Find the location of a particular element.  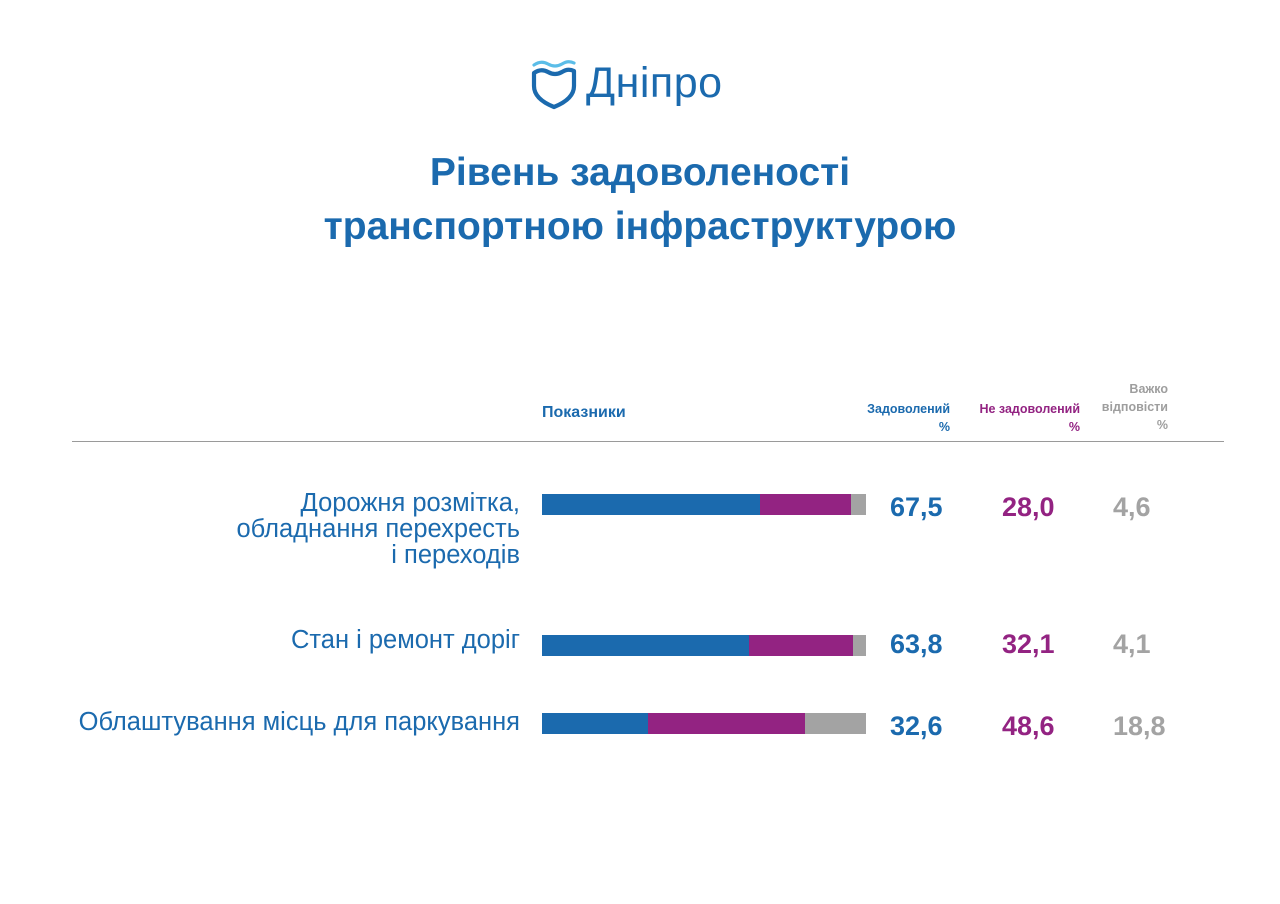

legend-hard-to-say-unit: % is located at coordinates (1162, 425).